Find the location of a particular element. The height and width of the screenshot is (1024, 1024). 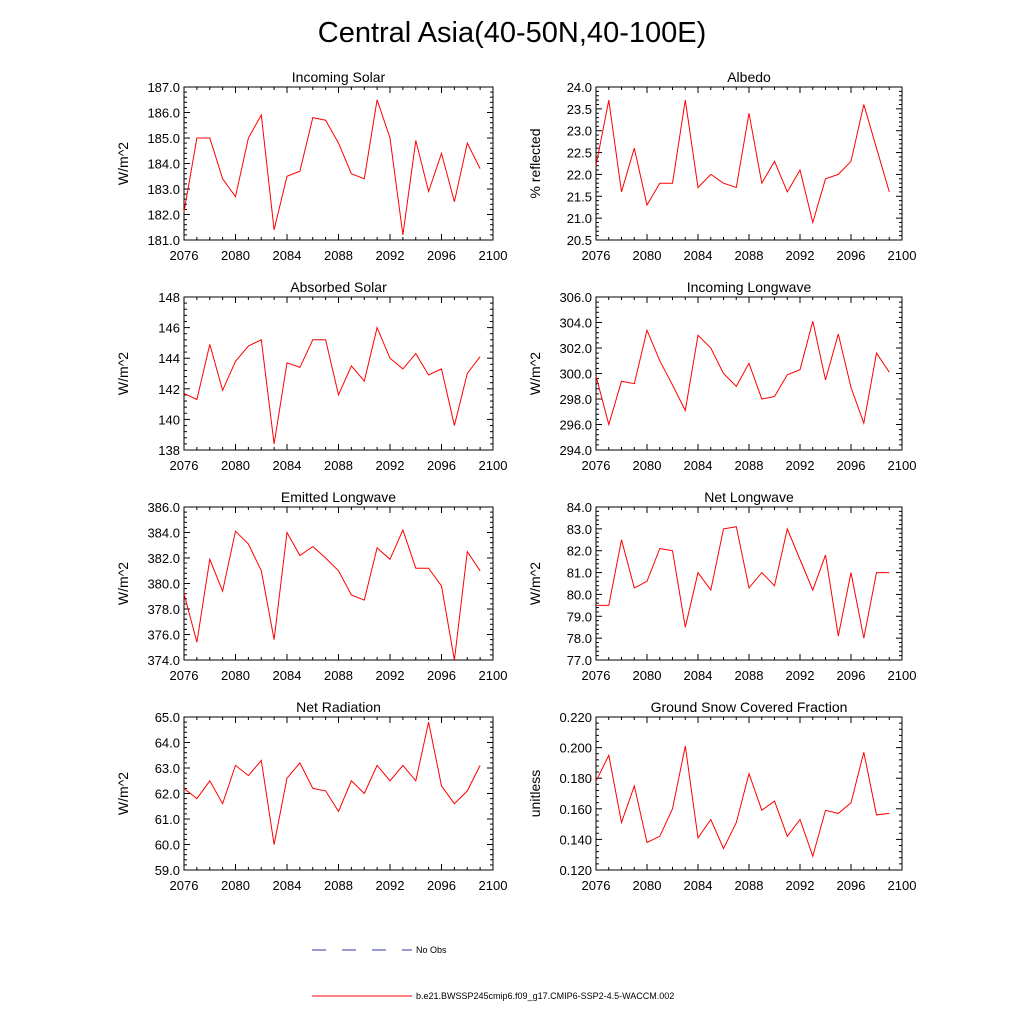

panel-title: Incoming Longwave is located at coordinates (749, 287).